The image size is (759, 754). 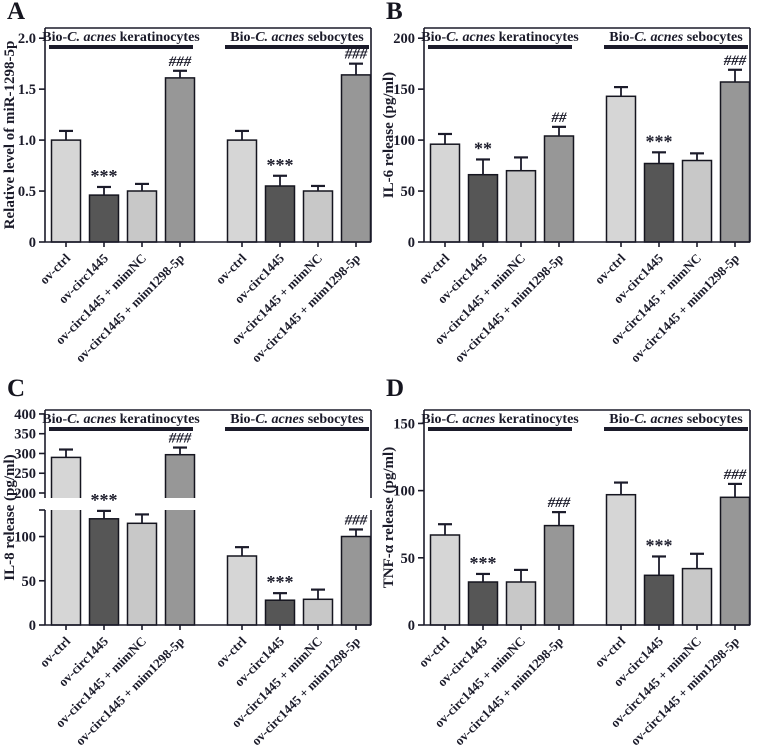 I want to click on y-tick-label: 200, so click(x=25, y=494).